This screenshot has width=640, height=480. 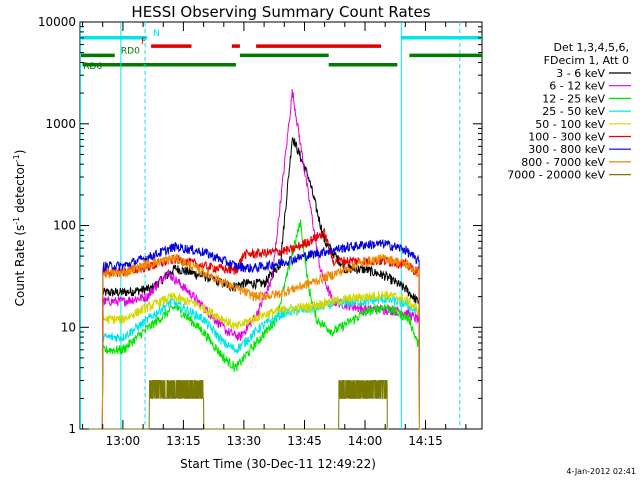 I want to click on legend-label-9: 7000 - 20000 keV, so click(x=556, y=175).